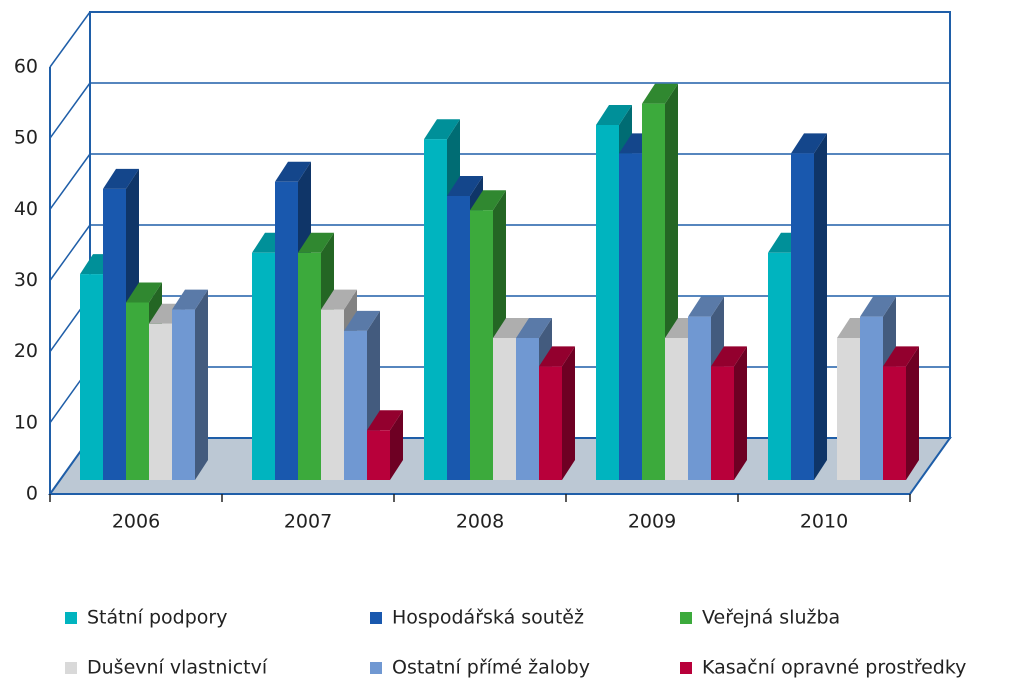 This screenshot has height=689, width=1016. I want to click on legend-label: Duševní vlastnictví, so click(177, 668).